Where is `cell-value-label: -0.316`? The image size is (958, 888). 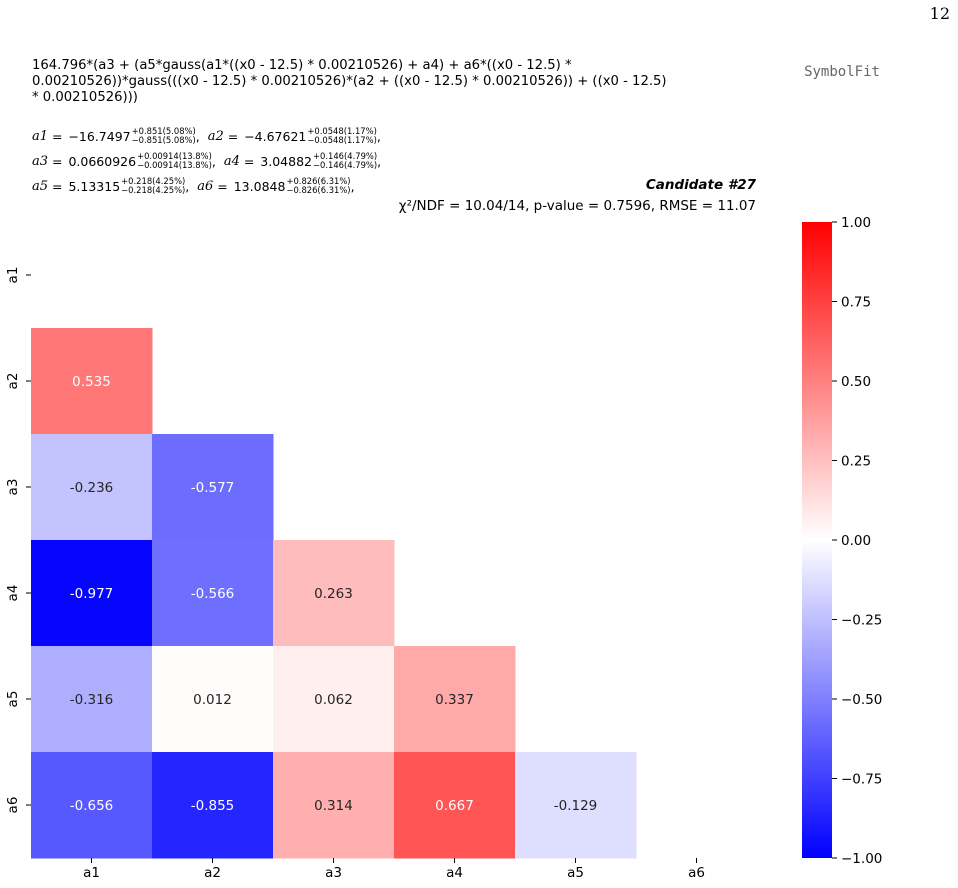
cell-value-label: -0.316 is located at coordinates (92, 700).